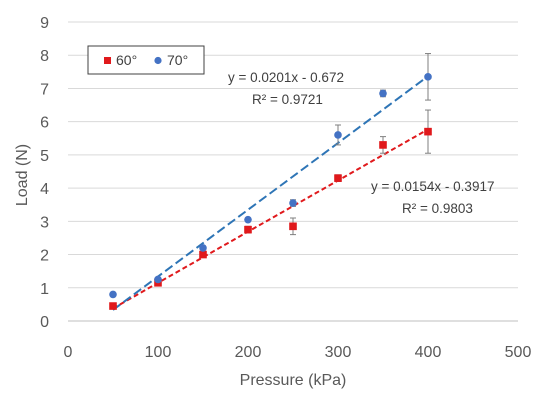 The height and width of the screenshot is (400, 550). Describe the element at coordinates (432, 197) in the screenshot. I see `equation-60: y = 0.0154x - 0.3917 R² = 0.9803` at that location.